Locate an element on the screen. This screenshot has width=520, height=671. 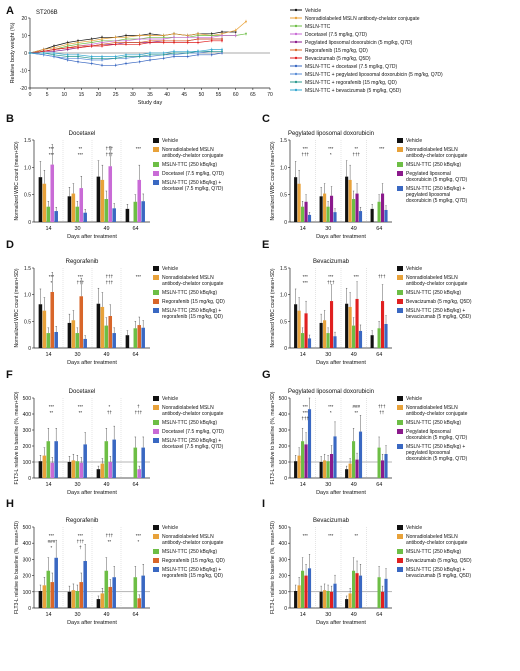
x-tick-label-a: 25 is located at coordinates (116, 95).